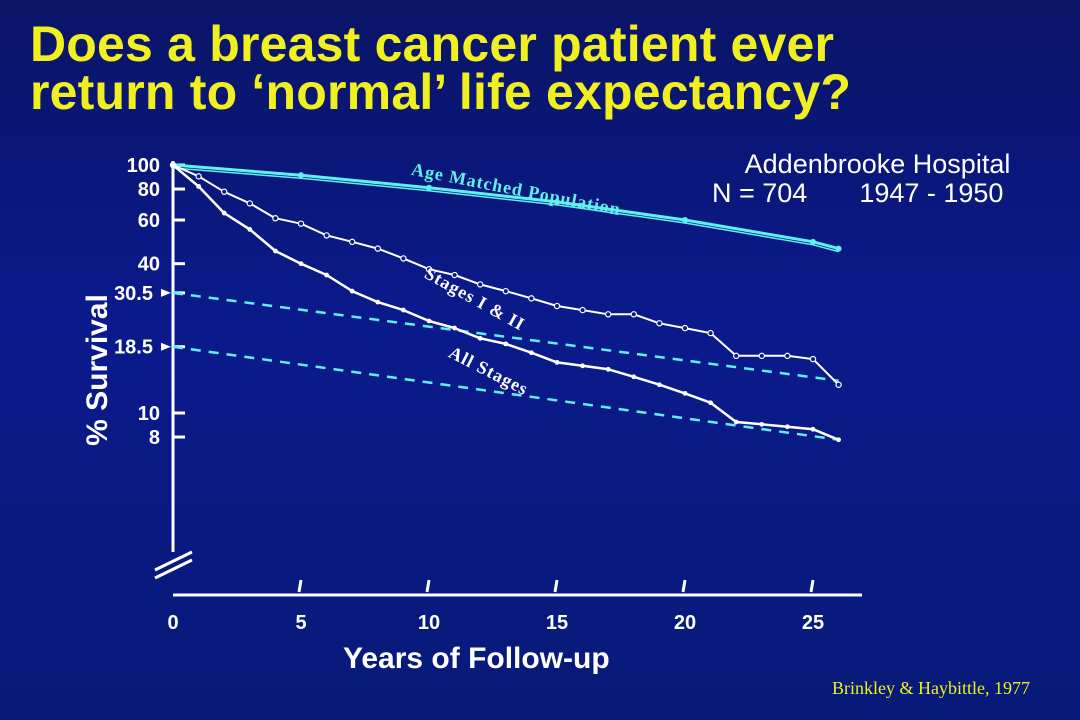  Describe the element at coordinates (149, 265) in the screenshot. I see `y-tick-label: 40` at that location.